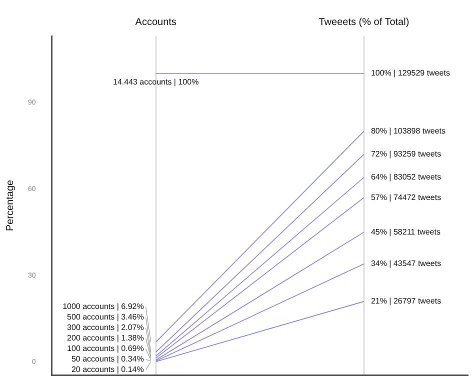 Image resolution: width=474 pixels, height=391 pixels. What do you see at coordinates (410, 73) in the screenshot?
I see `data-label: 100% | 129529 tweets` at bounding box center [410, 73].